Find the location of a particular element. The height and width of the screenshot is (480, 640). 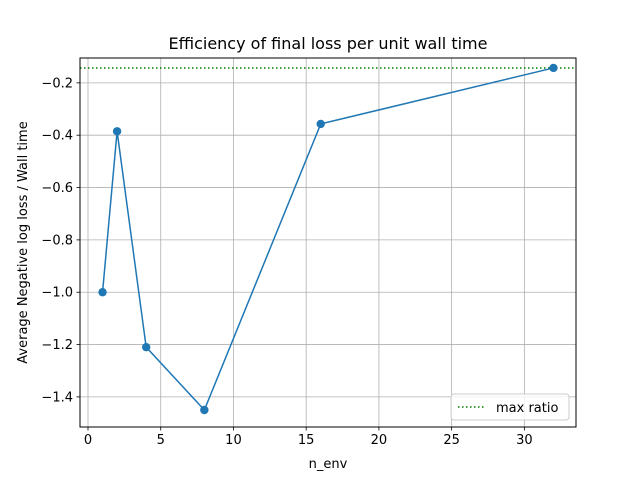

y-tick-label: −0.6 is located at coordinates (57, 188).